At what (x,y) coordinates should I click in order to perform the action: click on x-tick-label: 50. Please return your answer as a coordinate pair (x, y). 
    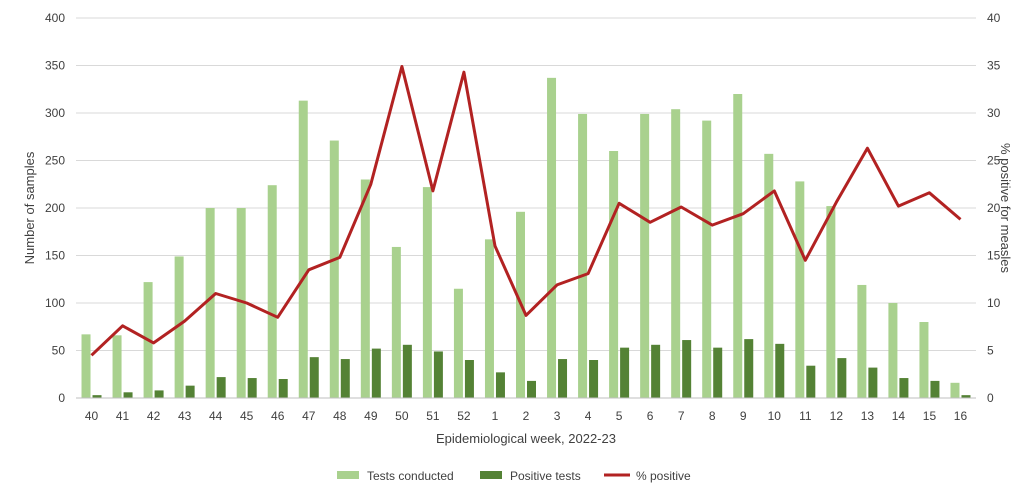
    Looking at the image, I should click on (402, 416).